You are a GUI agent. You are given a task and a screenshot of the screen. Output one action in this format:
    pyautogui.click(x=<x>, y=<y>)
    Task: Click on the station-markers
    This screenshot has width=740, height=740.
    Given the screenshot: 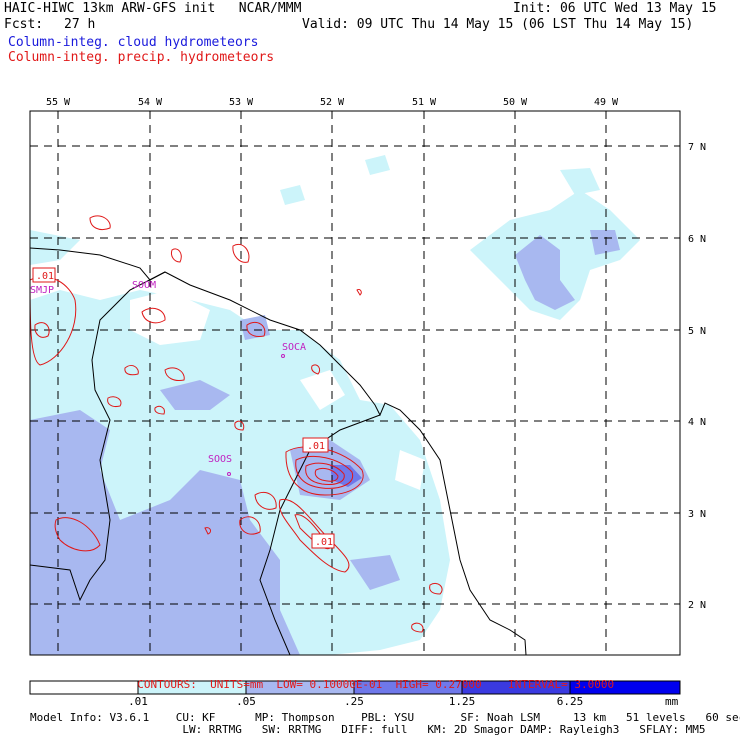 What is the action you would take?
    pyautogui.click(x=256, y=415)
    